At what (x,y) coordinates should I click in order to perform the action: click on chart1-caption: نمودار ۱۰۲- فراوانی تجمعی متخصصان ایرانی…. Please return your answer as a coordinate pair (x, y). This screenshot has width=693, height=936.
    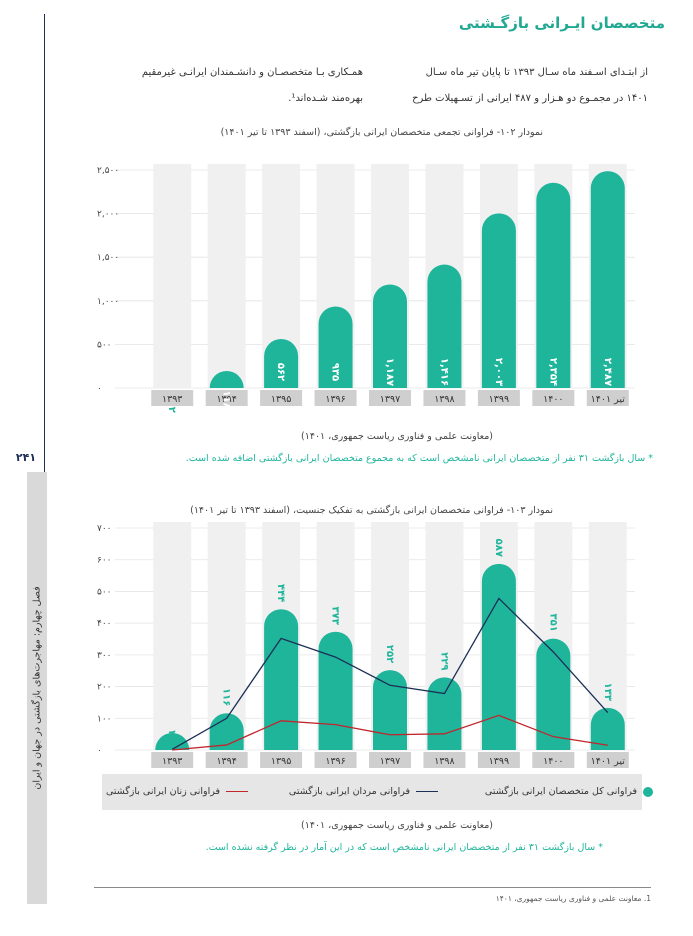
    Looking at the image, I should click on (381, 132).